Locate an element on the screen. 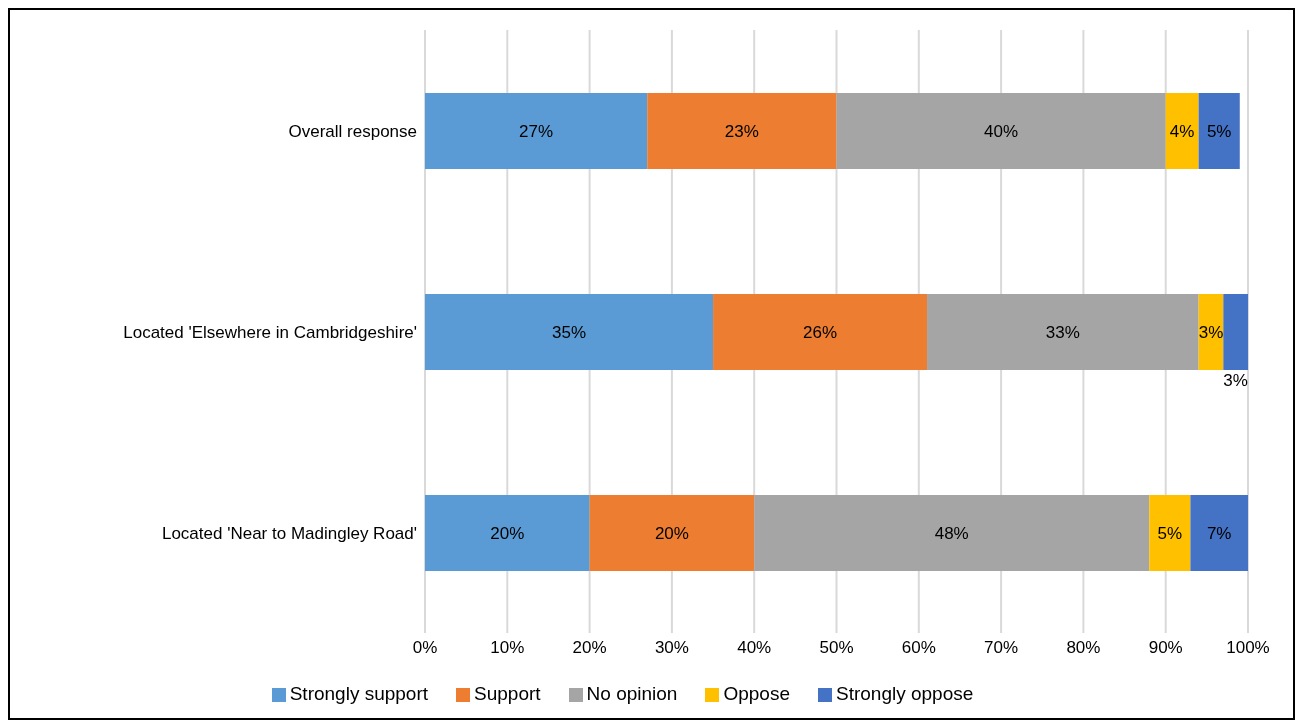 This screenshot has height=726, width=1301. y-tick-label: Located 'Elsewhere in Cambridgeshire' is located at coordinates (270, 332).